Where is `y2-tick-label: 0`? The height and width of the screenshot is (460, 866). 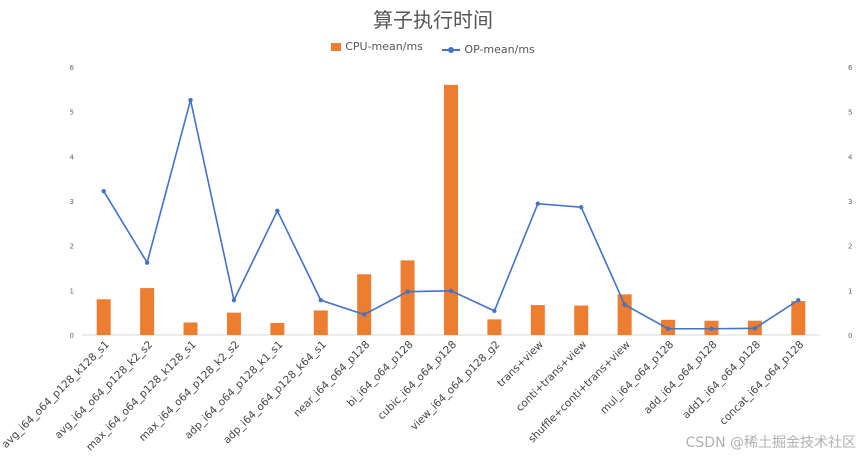 y2-tick-label: 0 is located at coordinates (850, 336).